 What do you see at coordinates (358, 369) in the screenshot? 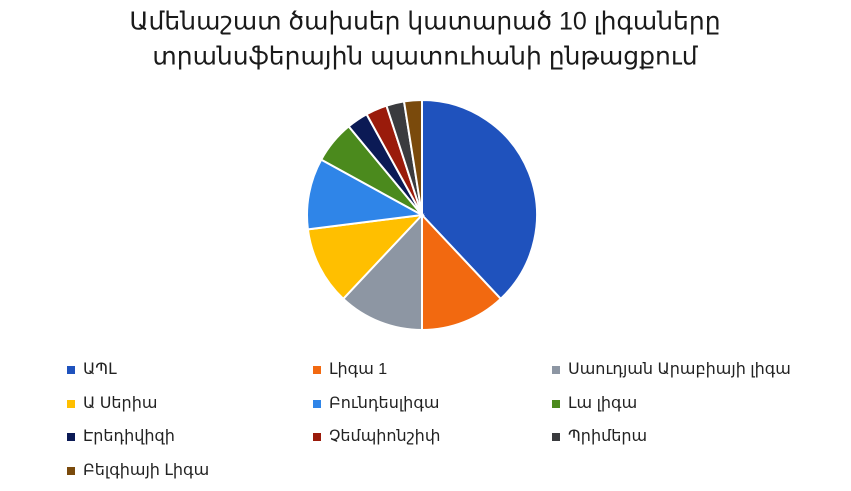
I see `legend-label: Լիգա 1` at bounding box center [358, 369].